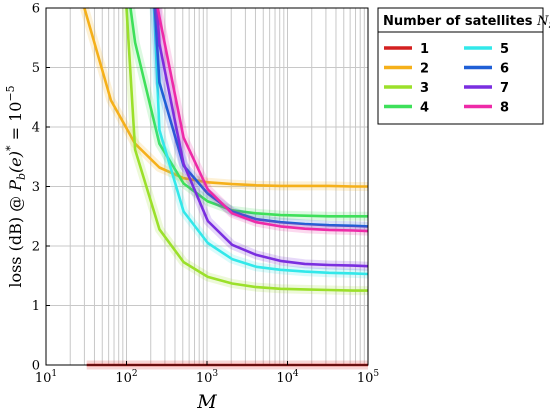 This screenshot has height=412, width=550. What do you see at coordinates (36, 128) in the screenshot?
I see `y-tick-label: 4` at bounding box center [36, 128].